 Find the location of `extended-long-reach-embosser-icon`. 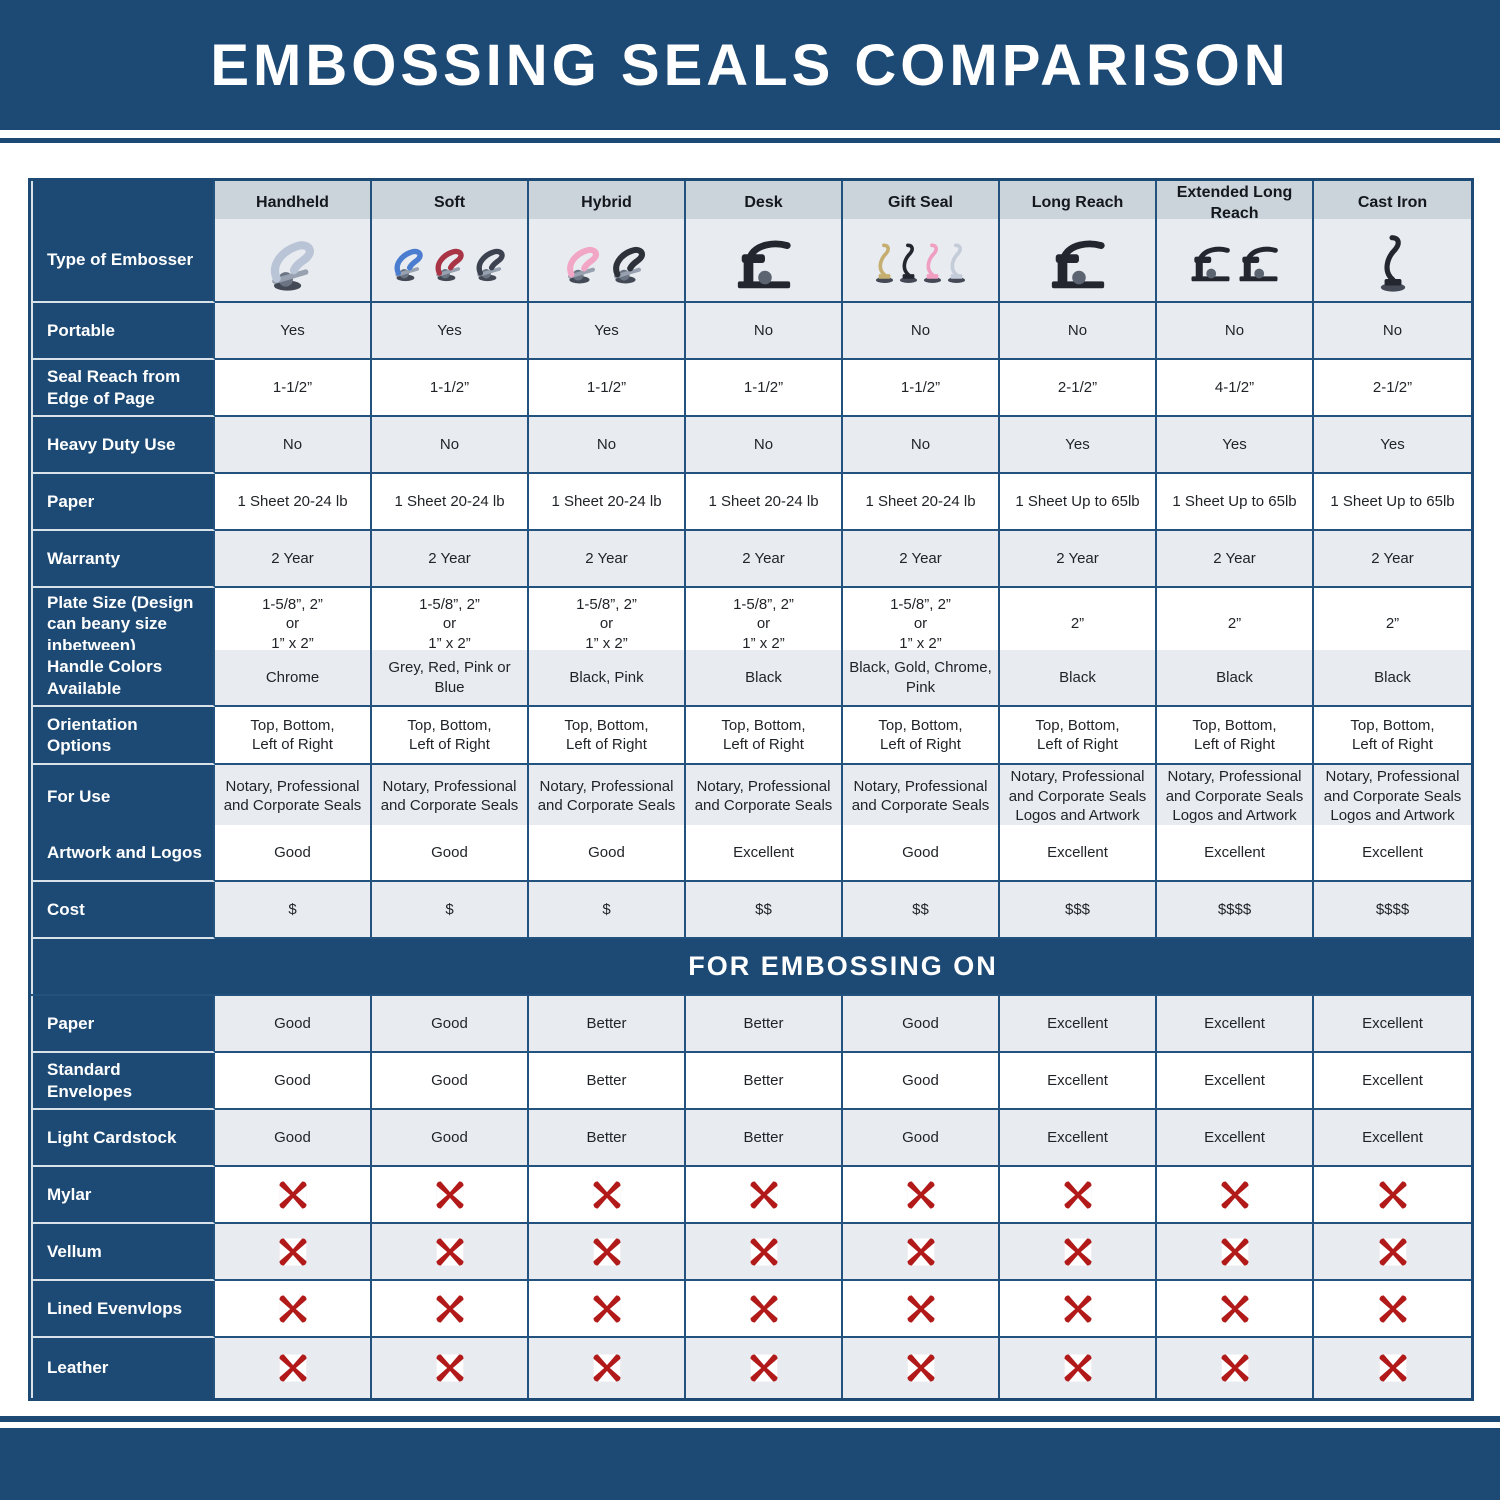

extended-long-reach-embosser-icon is located at coordinates (1258, 264).